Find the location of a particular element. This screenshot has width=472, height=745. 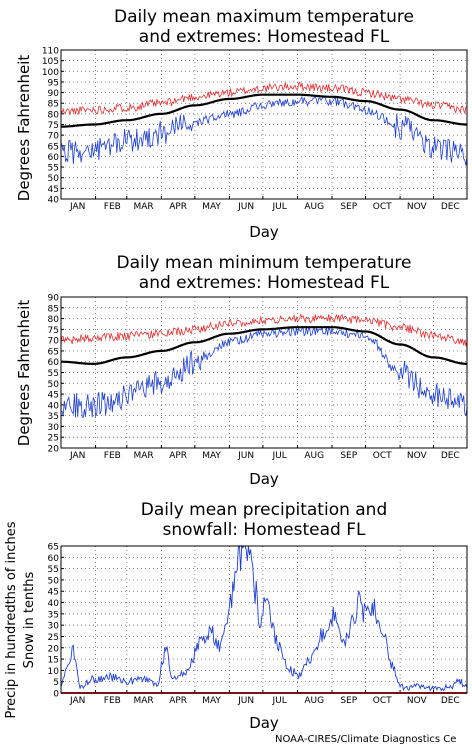

y-tick-label: 10 is located at coordinates (54, 672).